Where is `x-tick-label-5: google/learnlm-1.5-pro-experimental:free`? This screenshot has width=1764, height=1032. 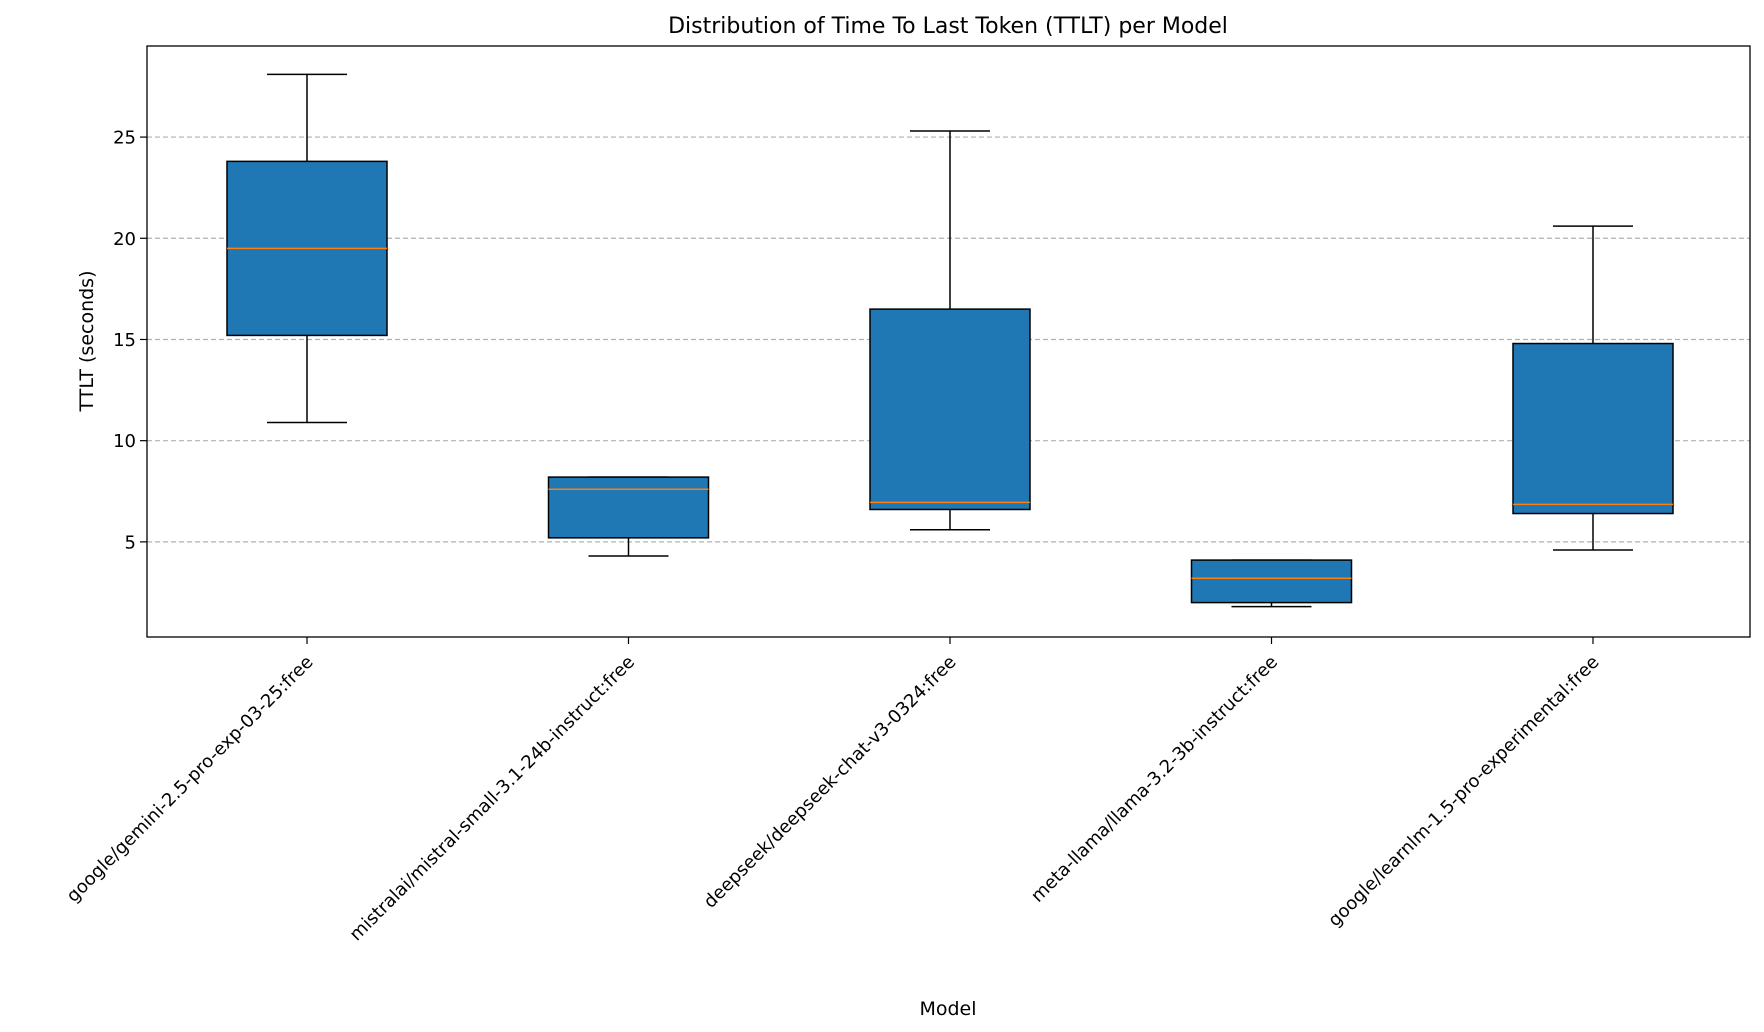
x-tick-label-5: google/learnlm-1.5-pro-experimental:free is located at coordinates (1463, 791).